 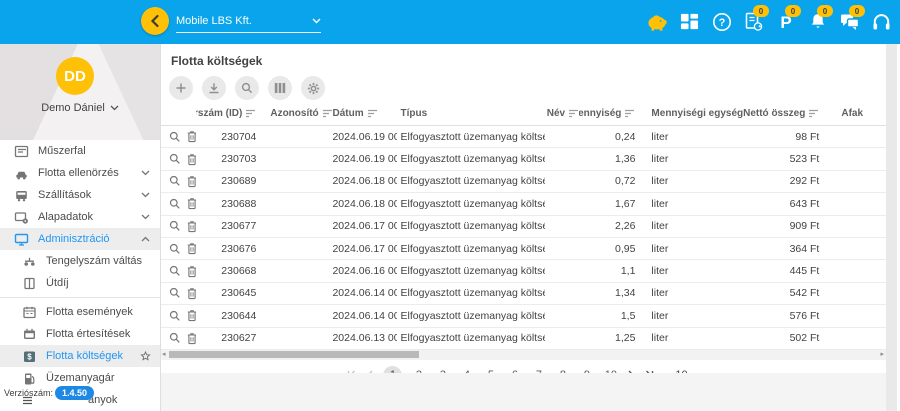 I want to click on top-bar: Mobile LBS Kft. ? 0 P 0 0 0, so click(x=450, y=22).